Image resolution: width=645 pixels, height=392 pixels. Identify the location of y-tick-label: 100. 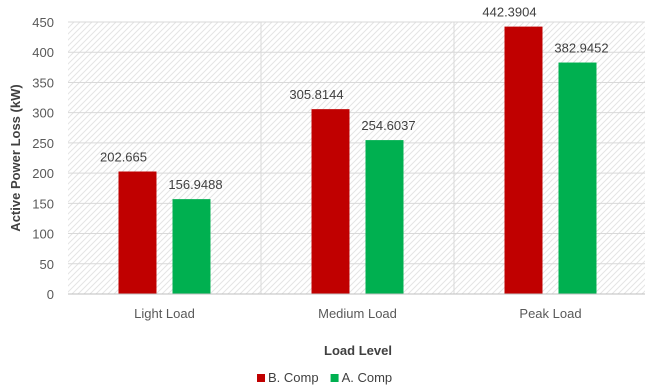
(43, 234).